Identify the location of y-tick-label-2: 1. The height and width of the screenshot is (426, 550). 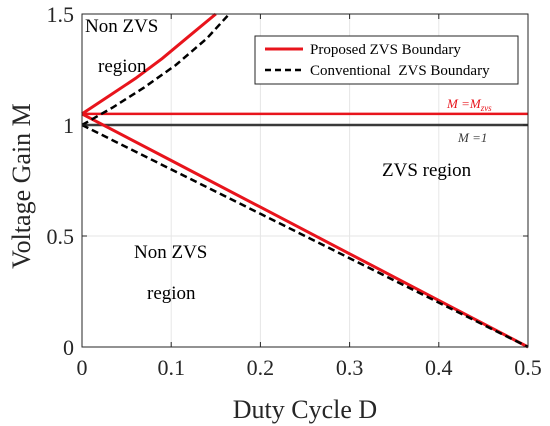
(68, 125).